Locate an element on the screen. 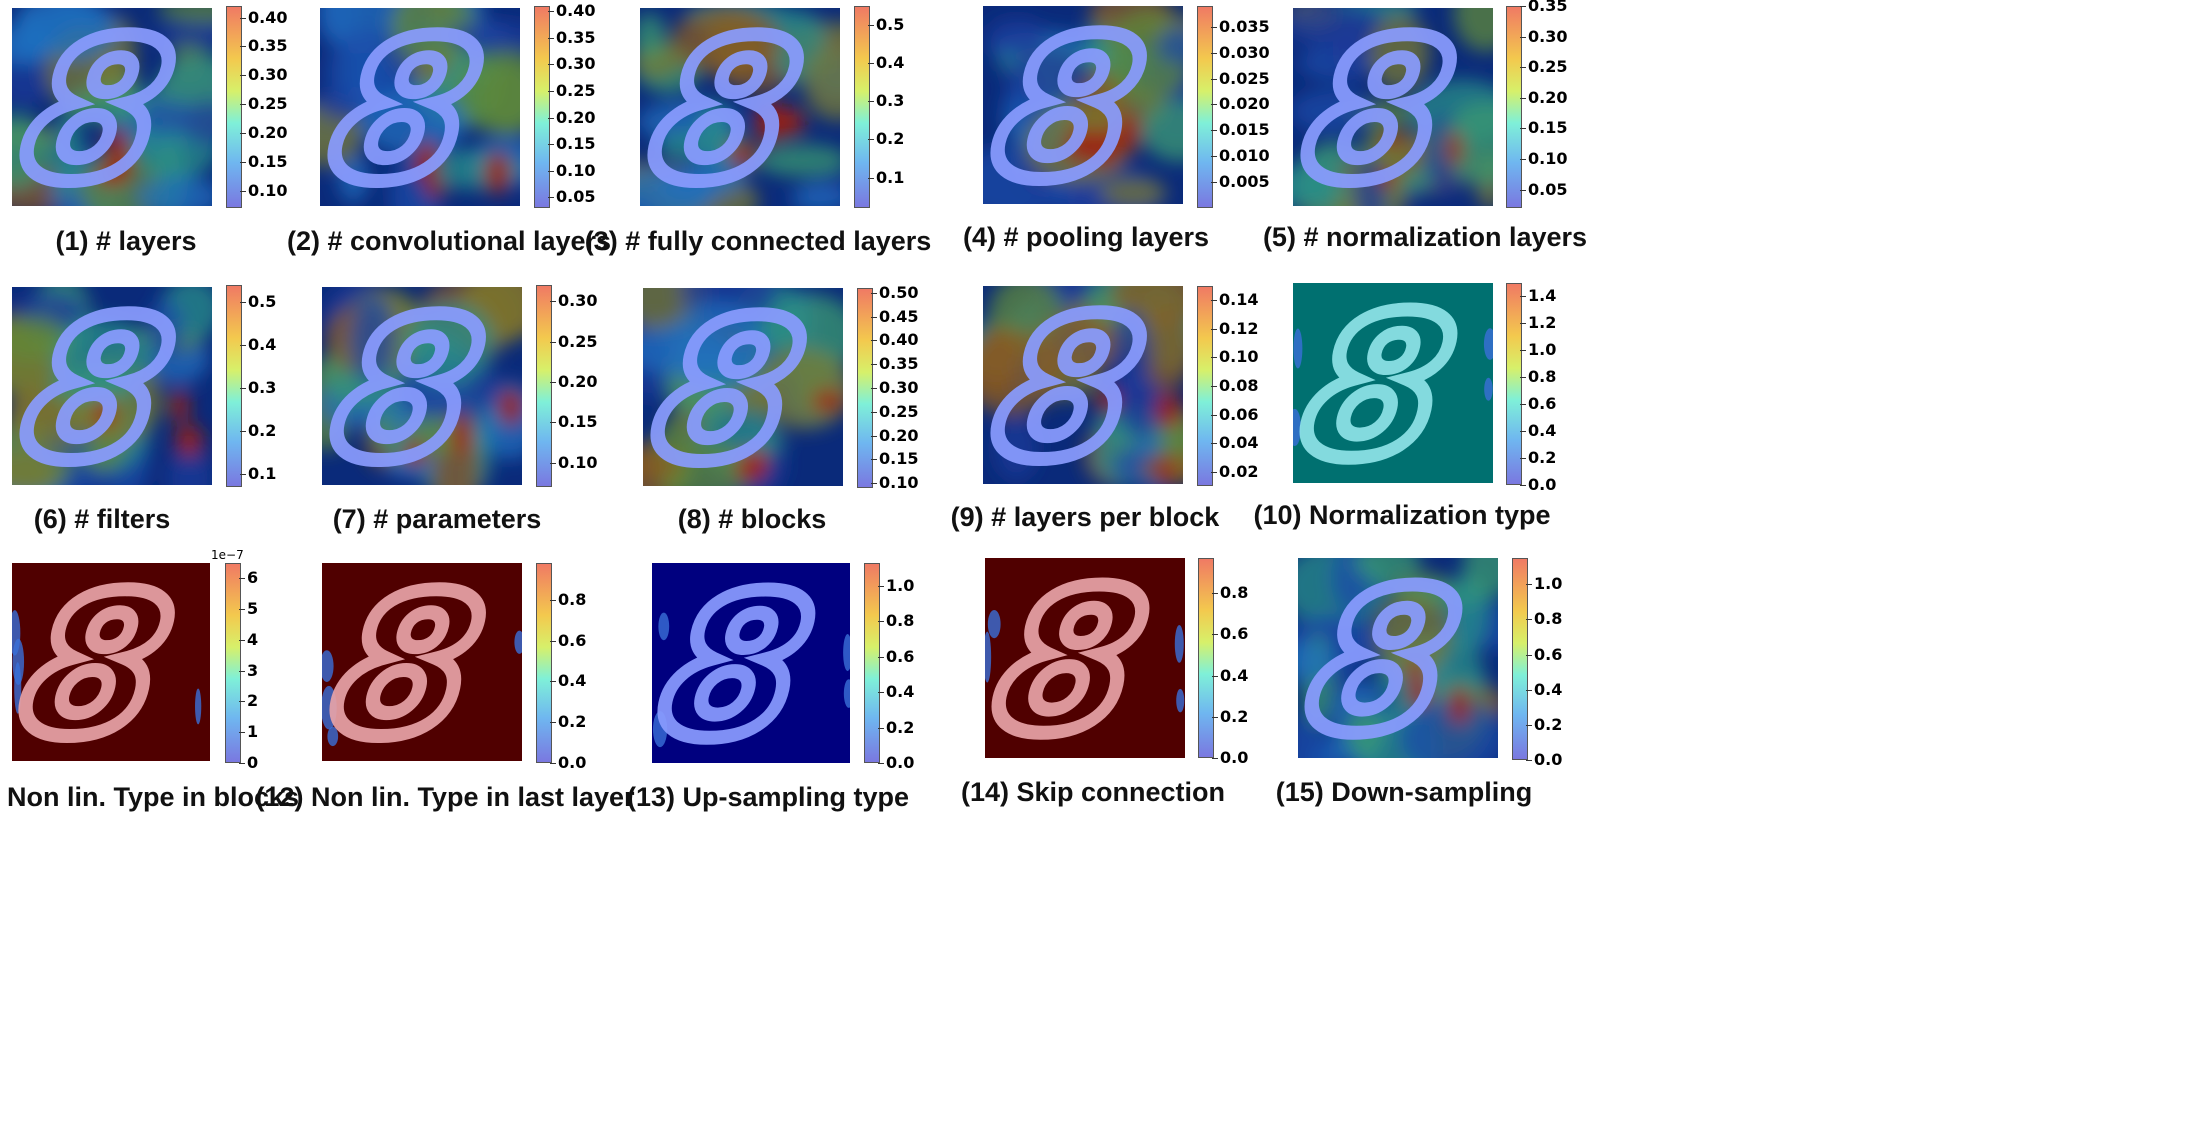  colorbar-tick-label: 0.45 is located at coordinates (894, 316).